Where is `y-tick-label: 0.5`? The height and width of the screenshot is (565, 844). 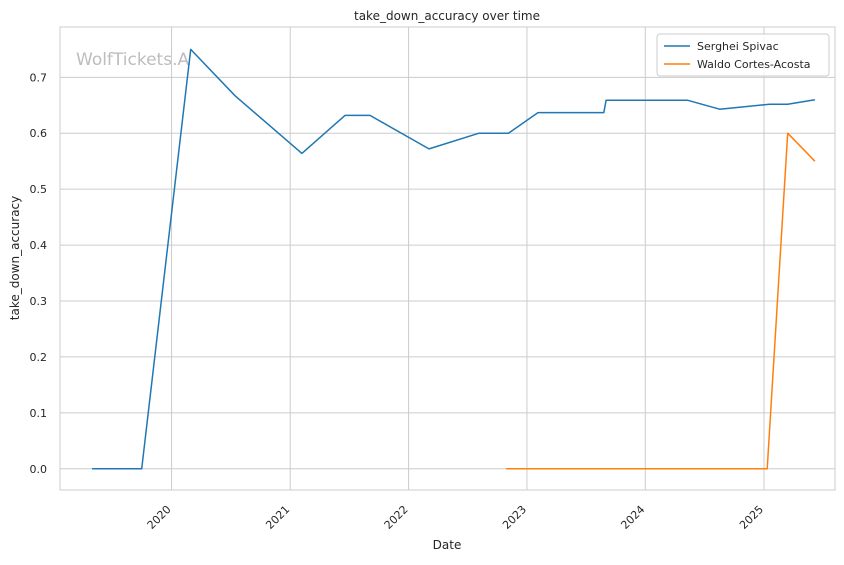
y-tick-label: 0.5 is located at coordinates (39, 189).